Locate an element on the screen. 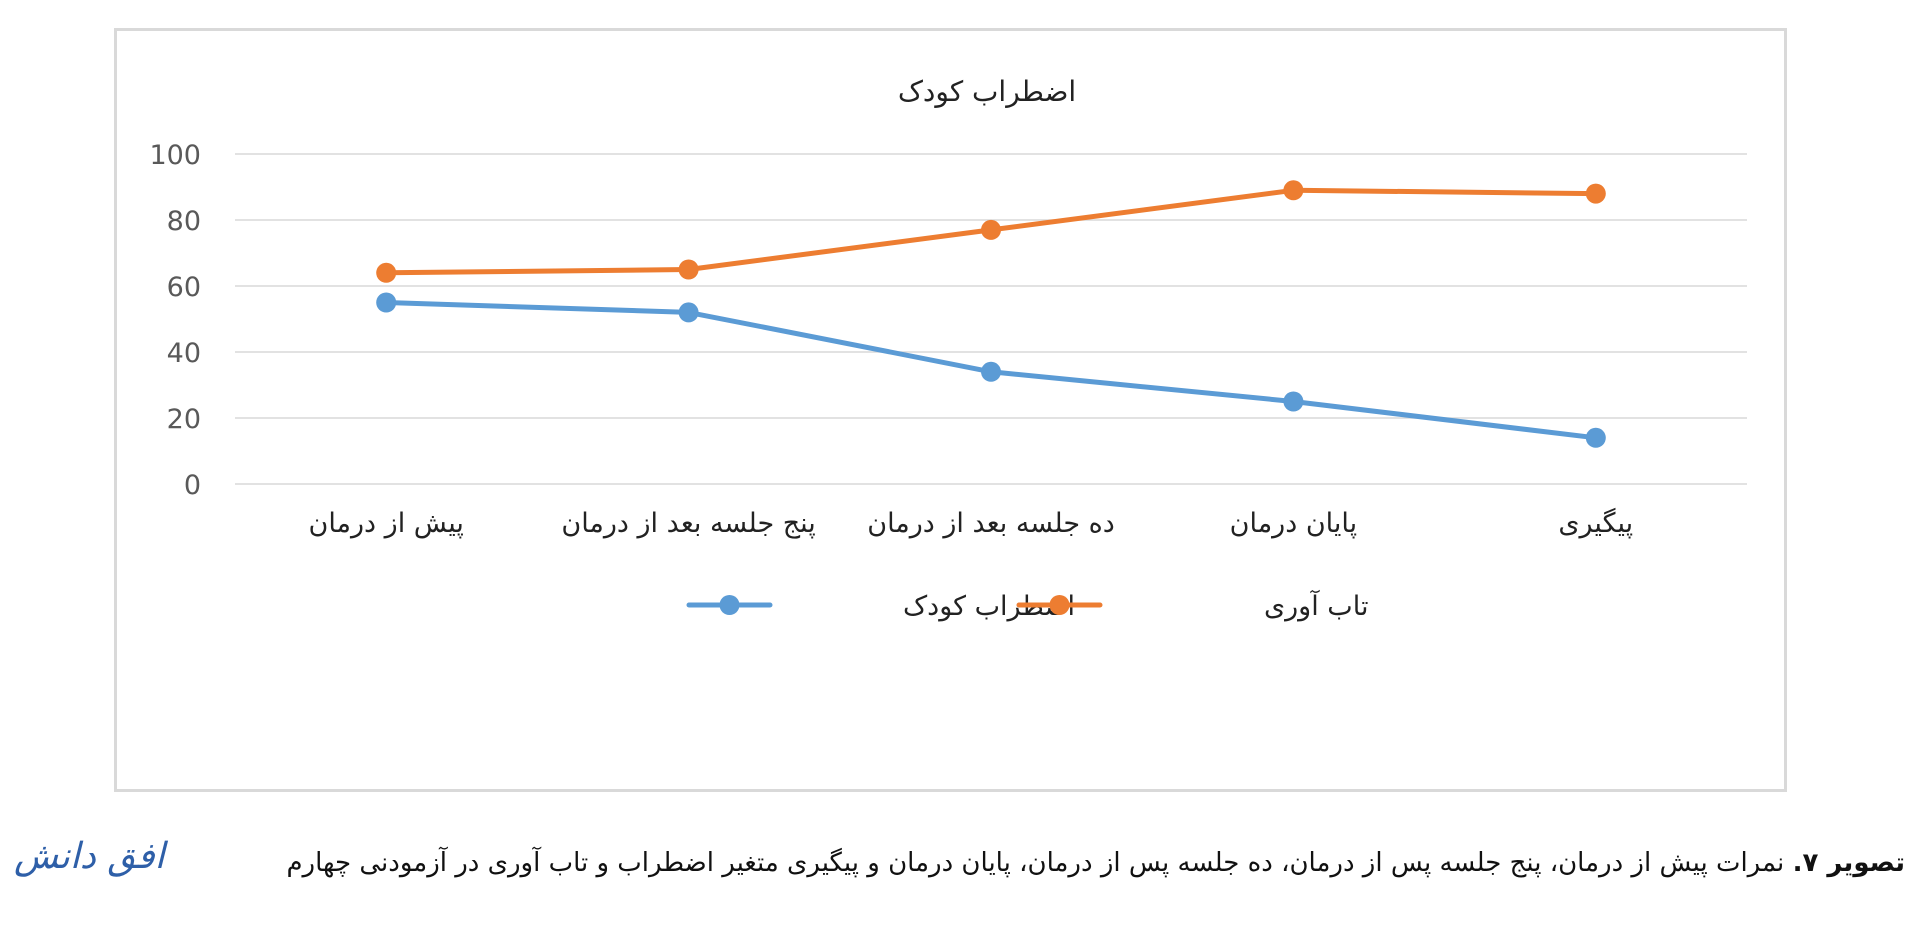  y-axis-ticks: 0 20 40 60 80 100 is located at coordinates (175, 320).